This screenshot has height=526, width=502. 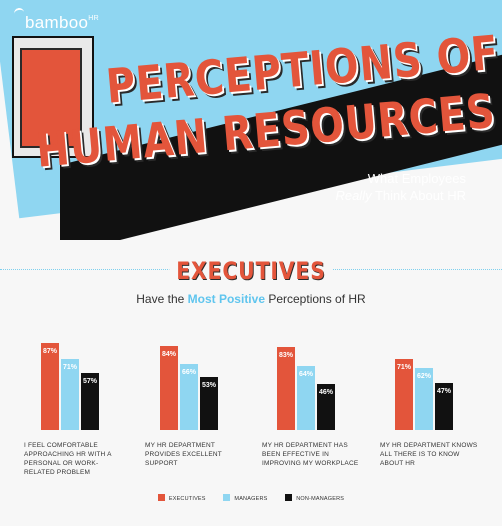 What do you see at coordinates (306, 374) in the screenshot?
I see `bar-value-label-managers-3: 64%` at bounding box center [306, 374].